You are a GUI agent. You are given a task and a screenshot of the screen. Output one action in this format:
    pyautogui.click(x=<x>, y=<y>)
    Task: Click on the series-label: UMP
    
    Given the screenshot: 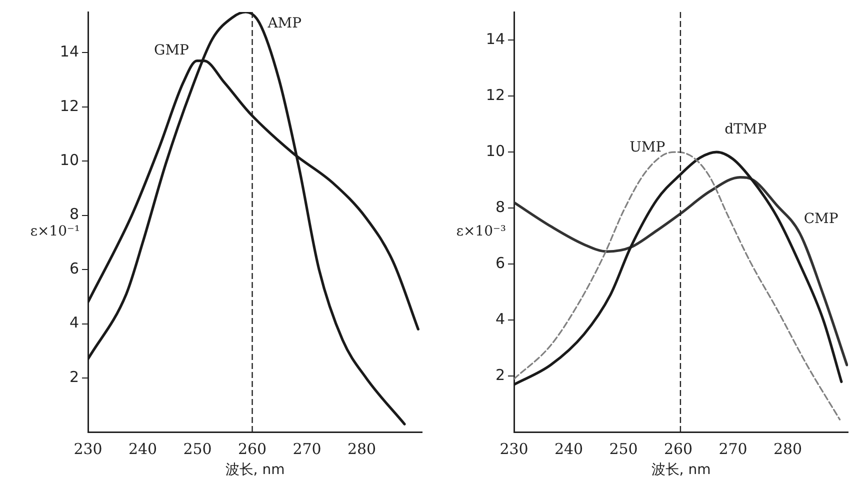 What is the action you would take?
    pyautogui.click(x=648, y=148)
    